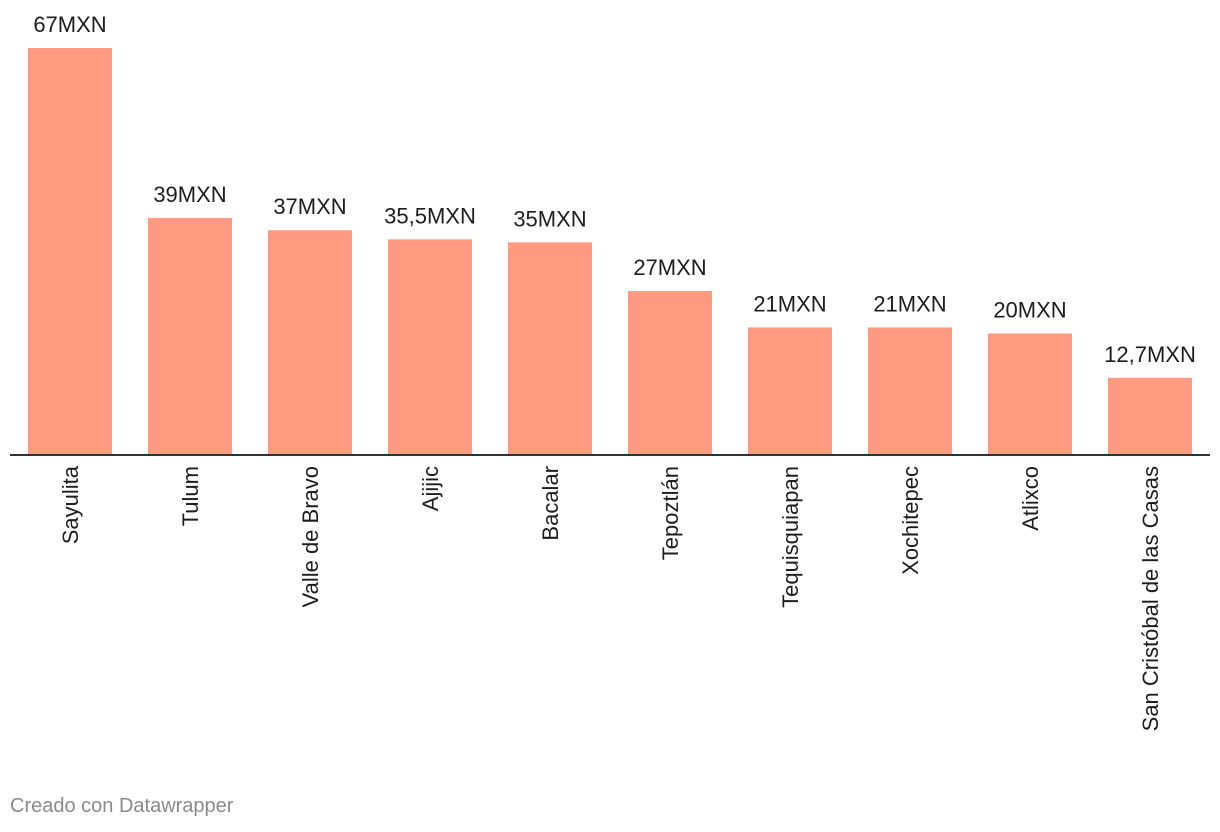 This screenshot has height=832, width=1220. I want to click on category-label: Tequisquiapan, so click(790, 537).